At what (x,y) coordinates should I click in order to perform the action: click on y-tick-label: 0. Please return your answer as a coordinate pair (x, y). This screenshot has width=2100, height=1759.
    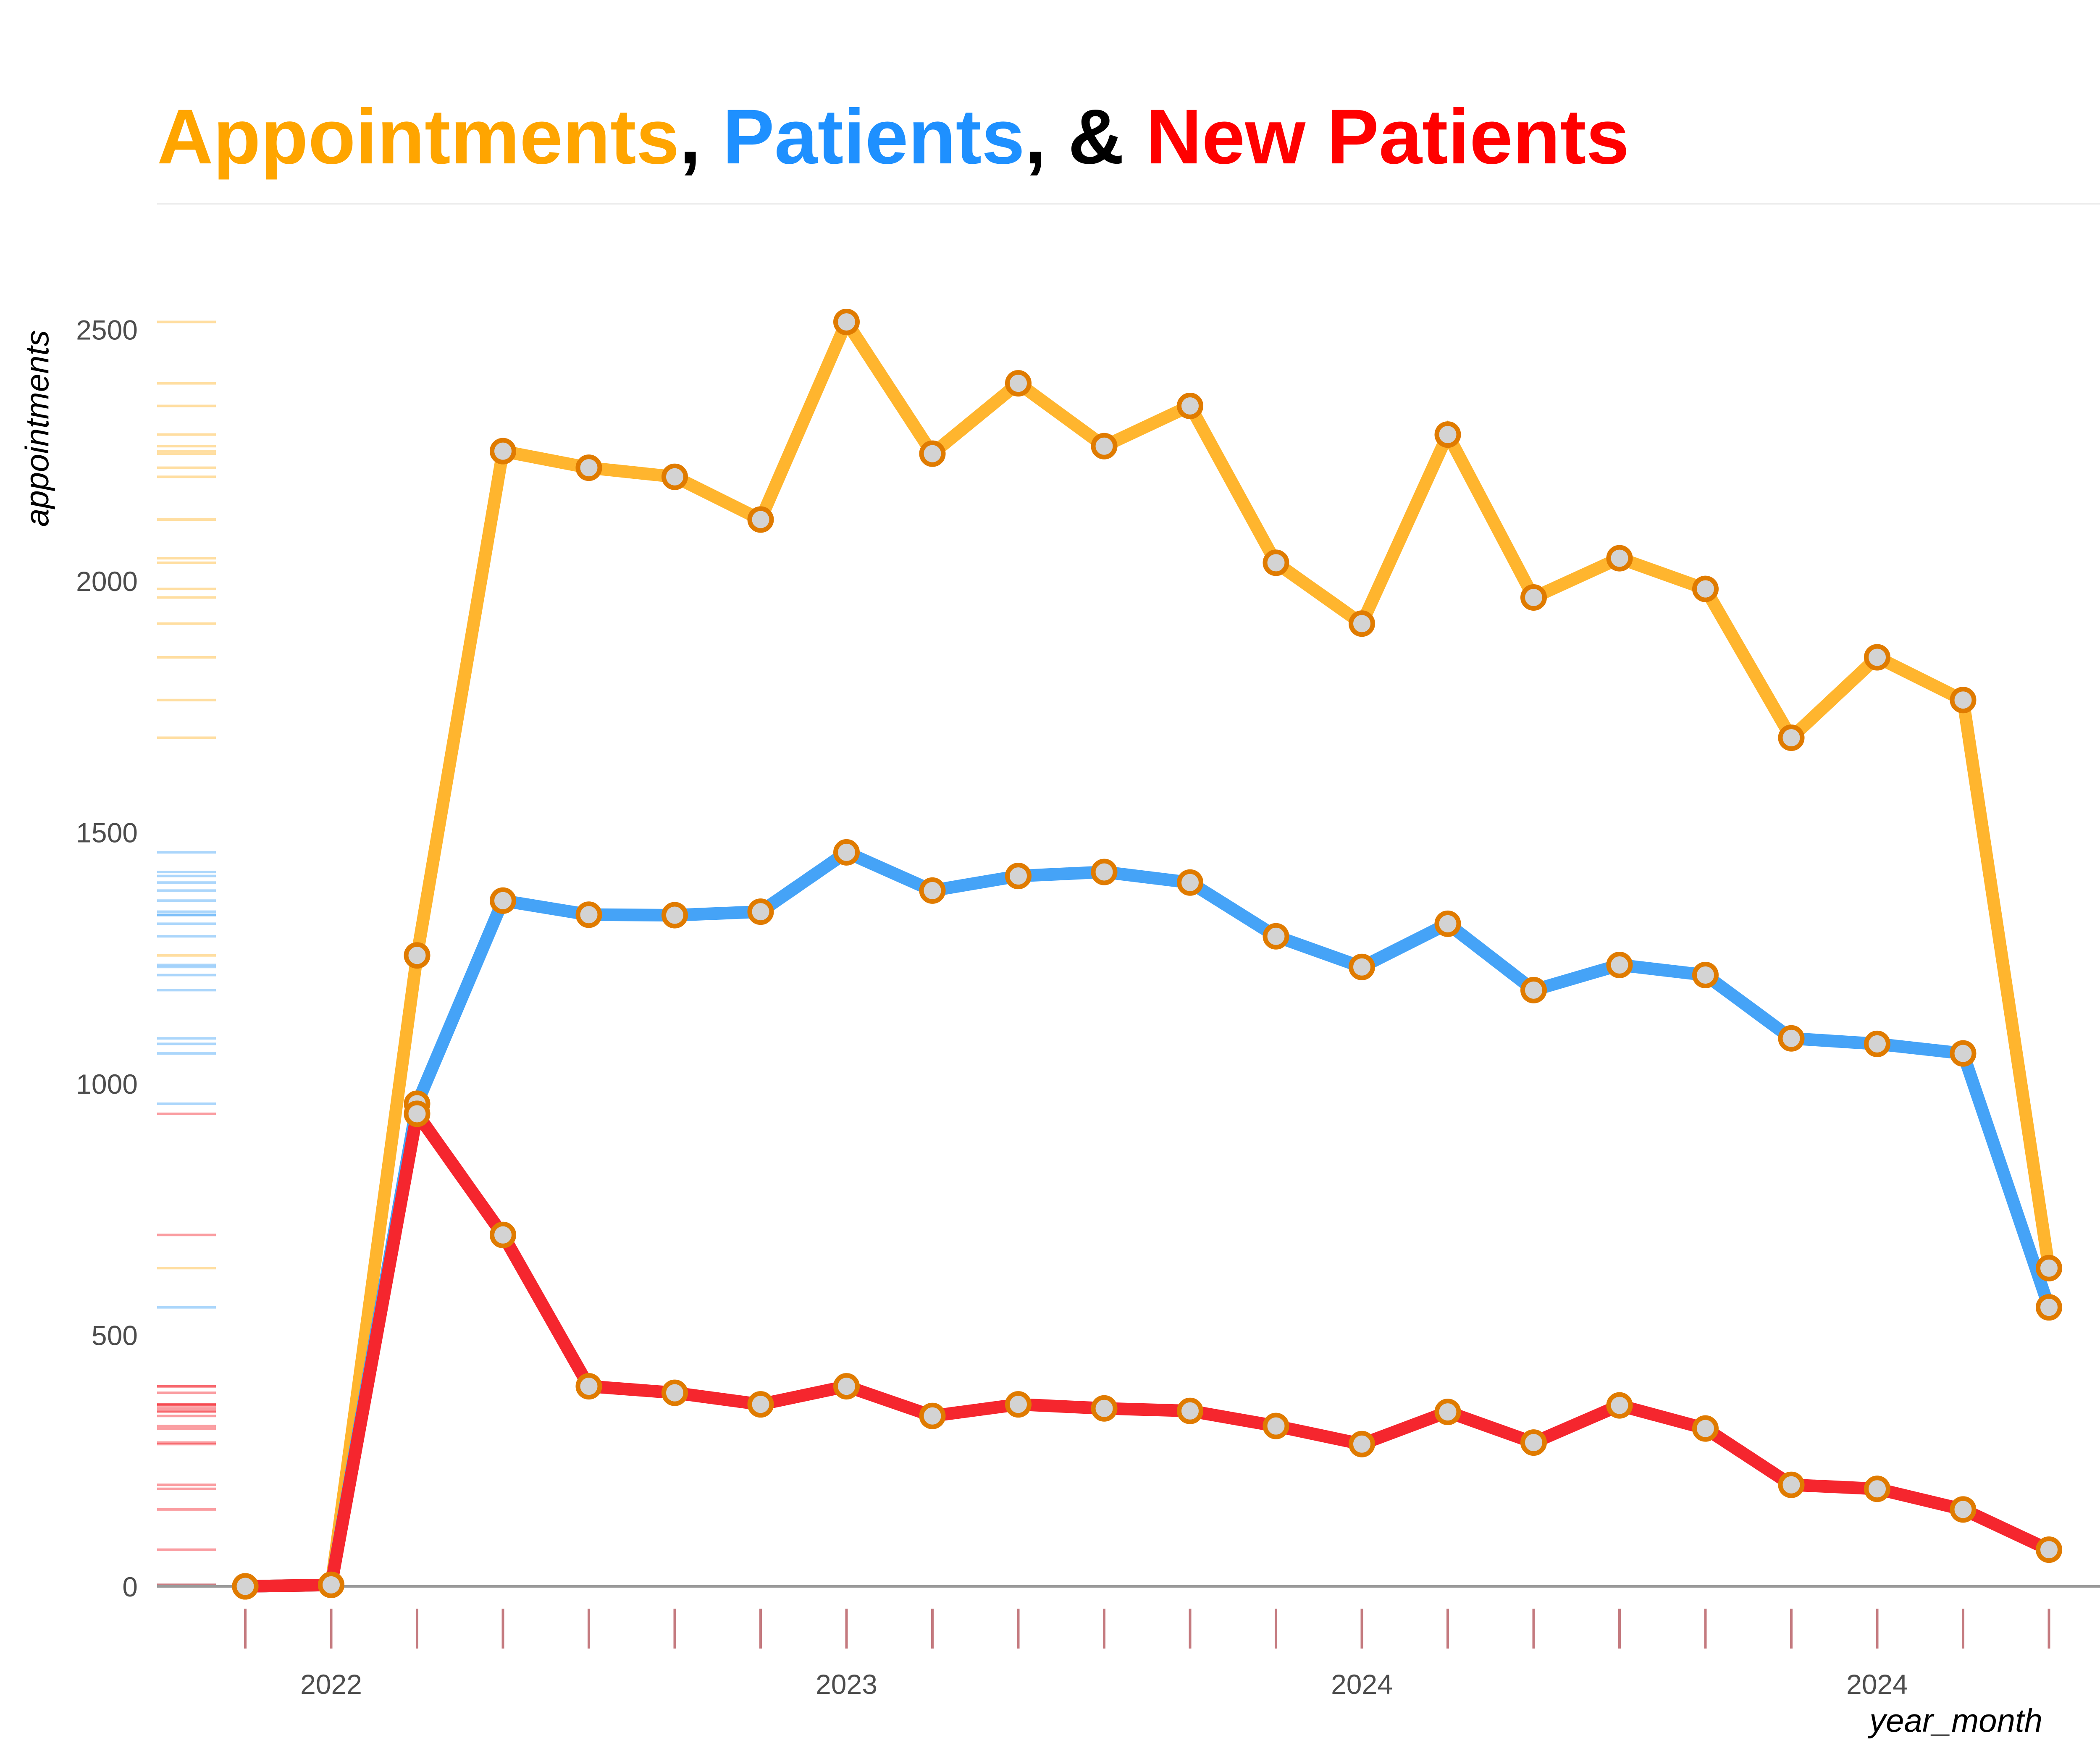
    Looking at the image, I should click on (130, 1586).